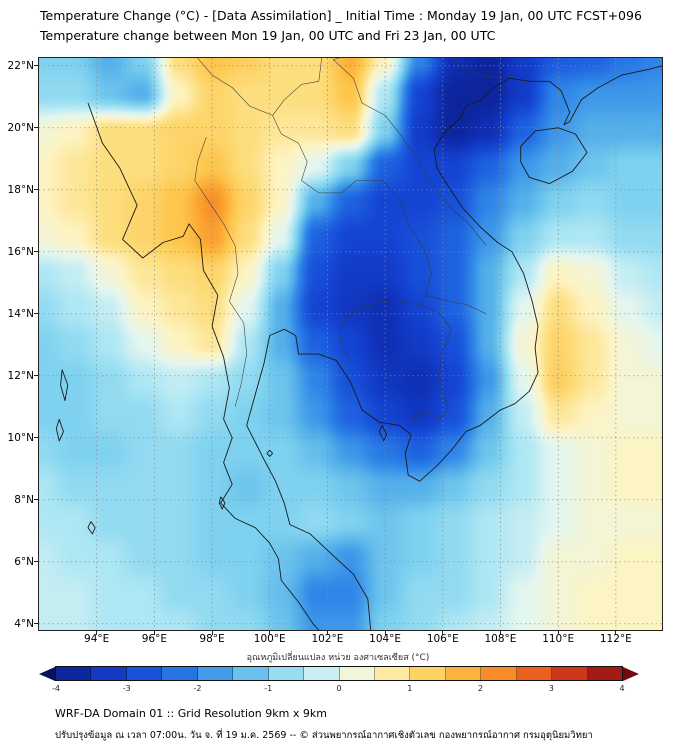 This screenshot has width=676, height=756. I want to click on colorbar-tick-label: 0, so click(339, 688).